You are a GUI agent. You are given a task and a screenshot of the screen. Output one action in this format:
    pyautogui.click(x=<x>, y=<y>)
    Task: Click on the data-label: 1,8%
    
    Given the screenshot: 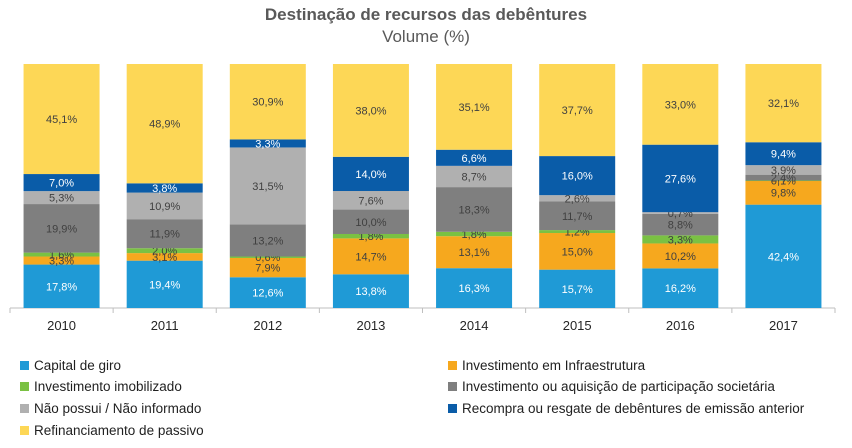 What is the action you would take?
    pyautogui.click(x=474, y=235)
    